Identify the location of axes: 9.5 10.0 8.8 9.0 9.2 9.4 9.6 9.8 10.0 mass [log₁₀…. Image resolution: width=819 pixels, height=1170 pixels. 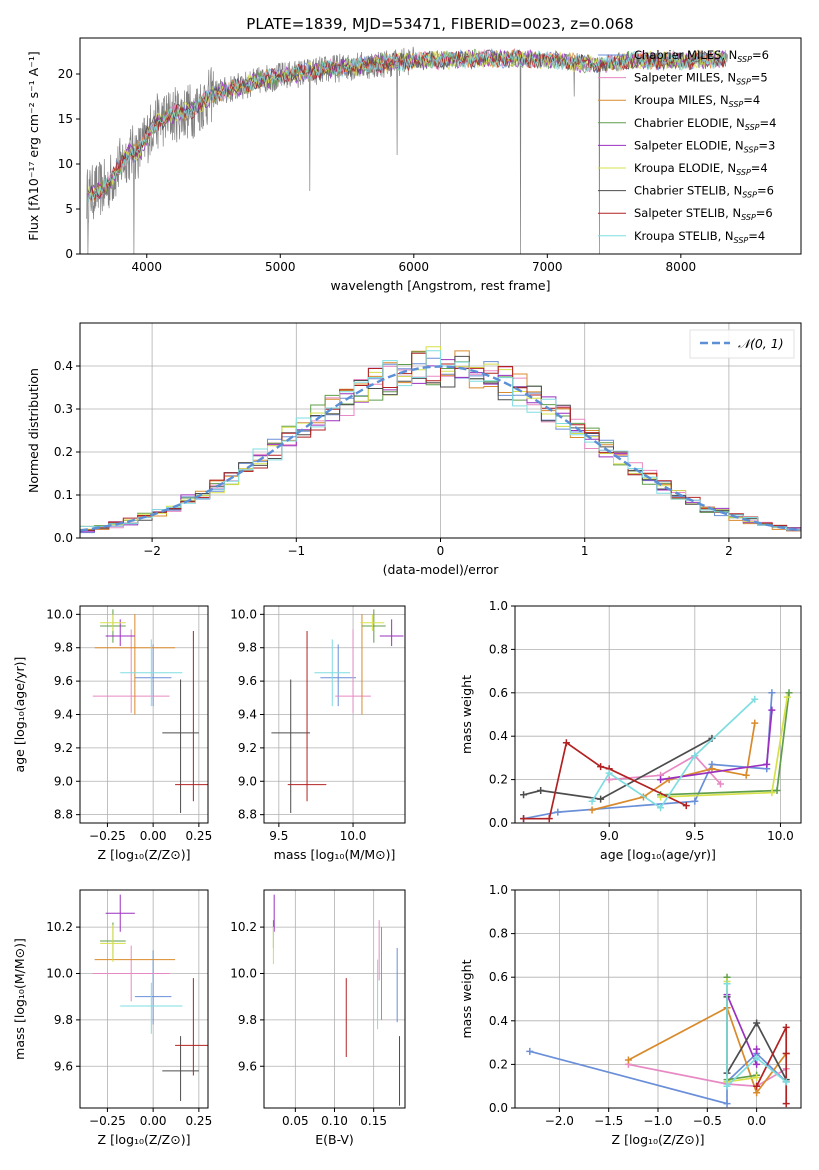
(318, 733).